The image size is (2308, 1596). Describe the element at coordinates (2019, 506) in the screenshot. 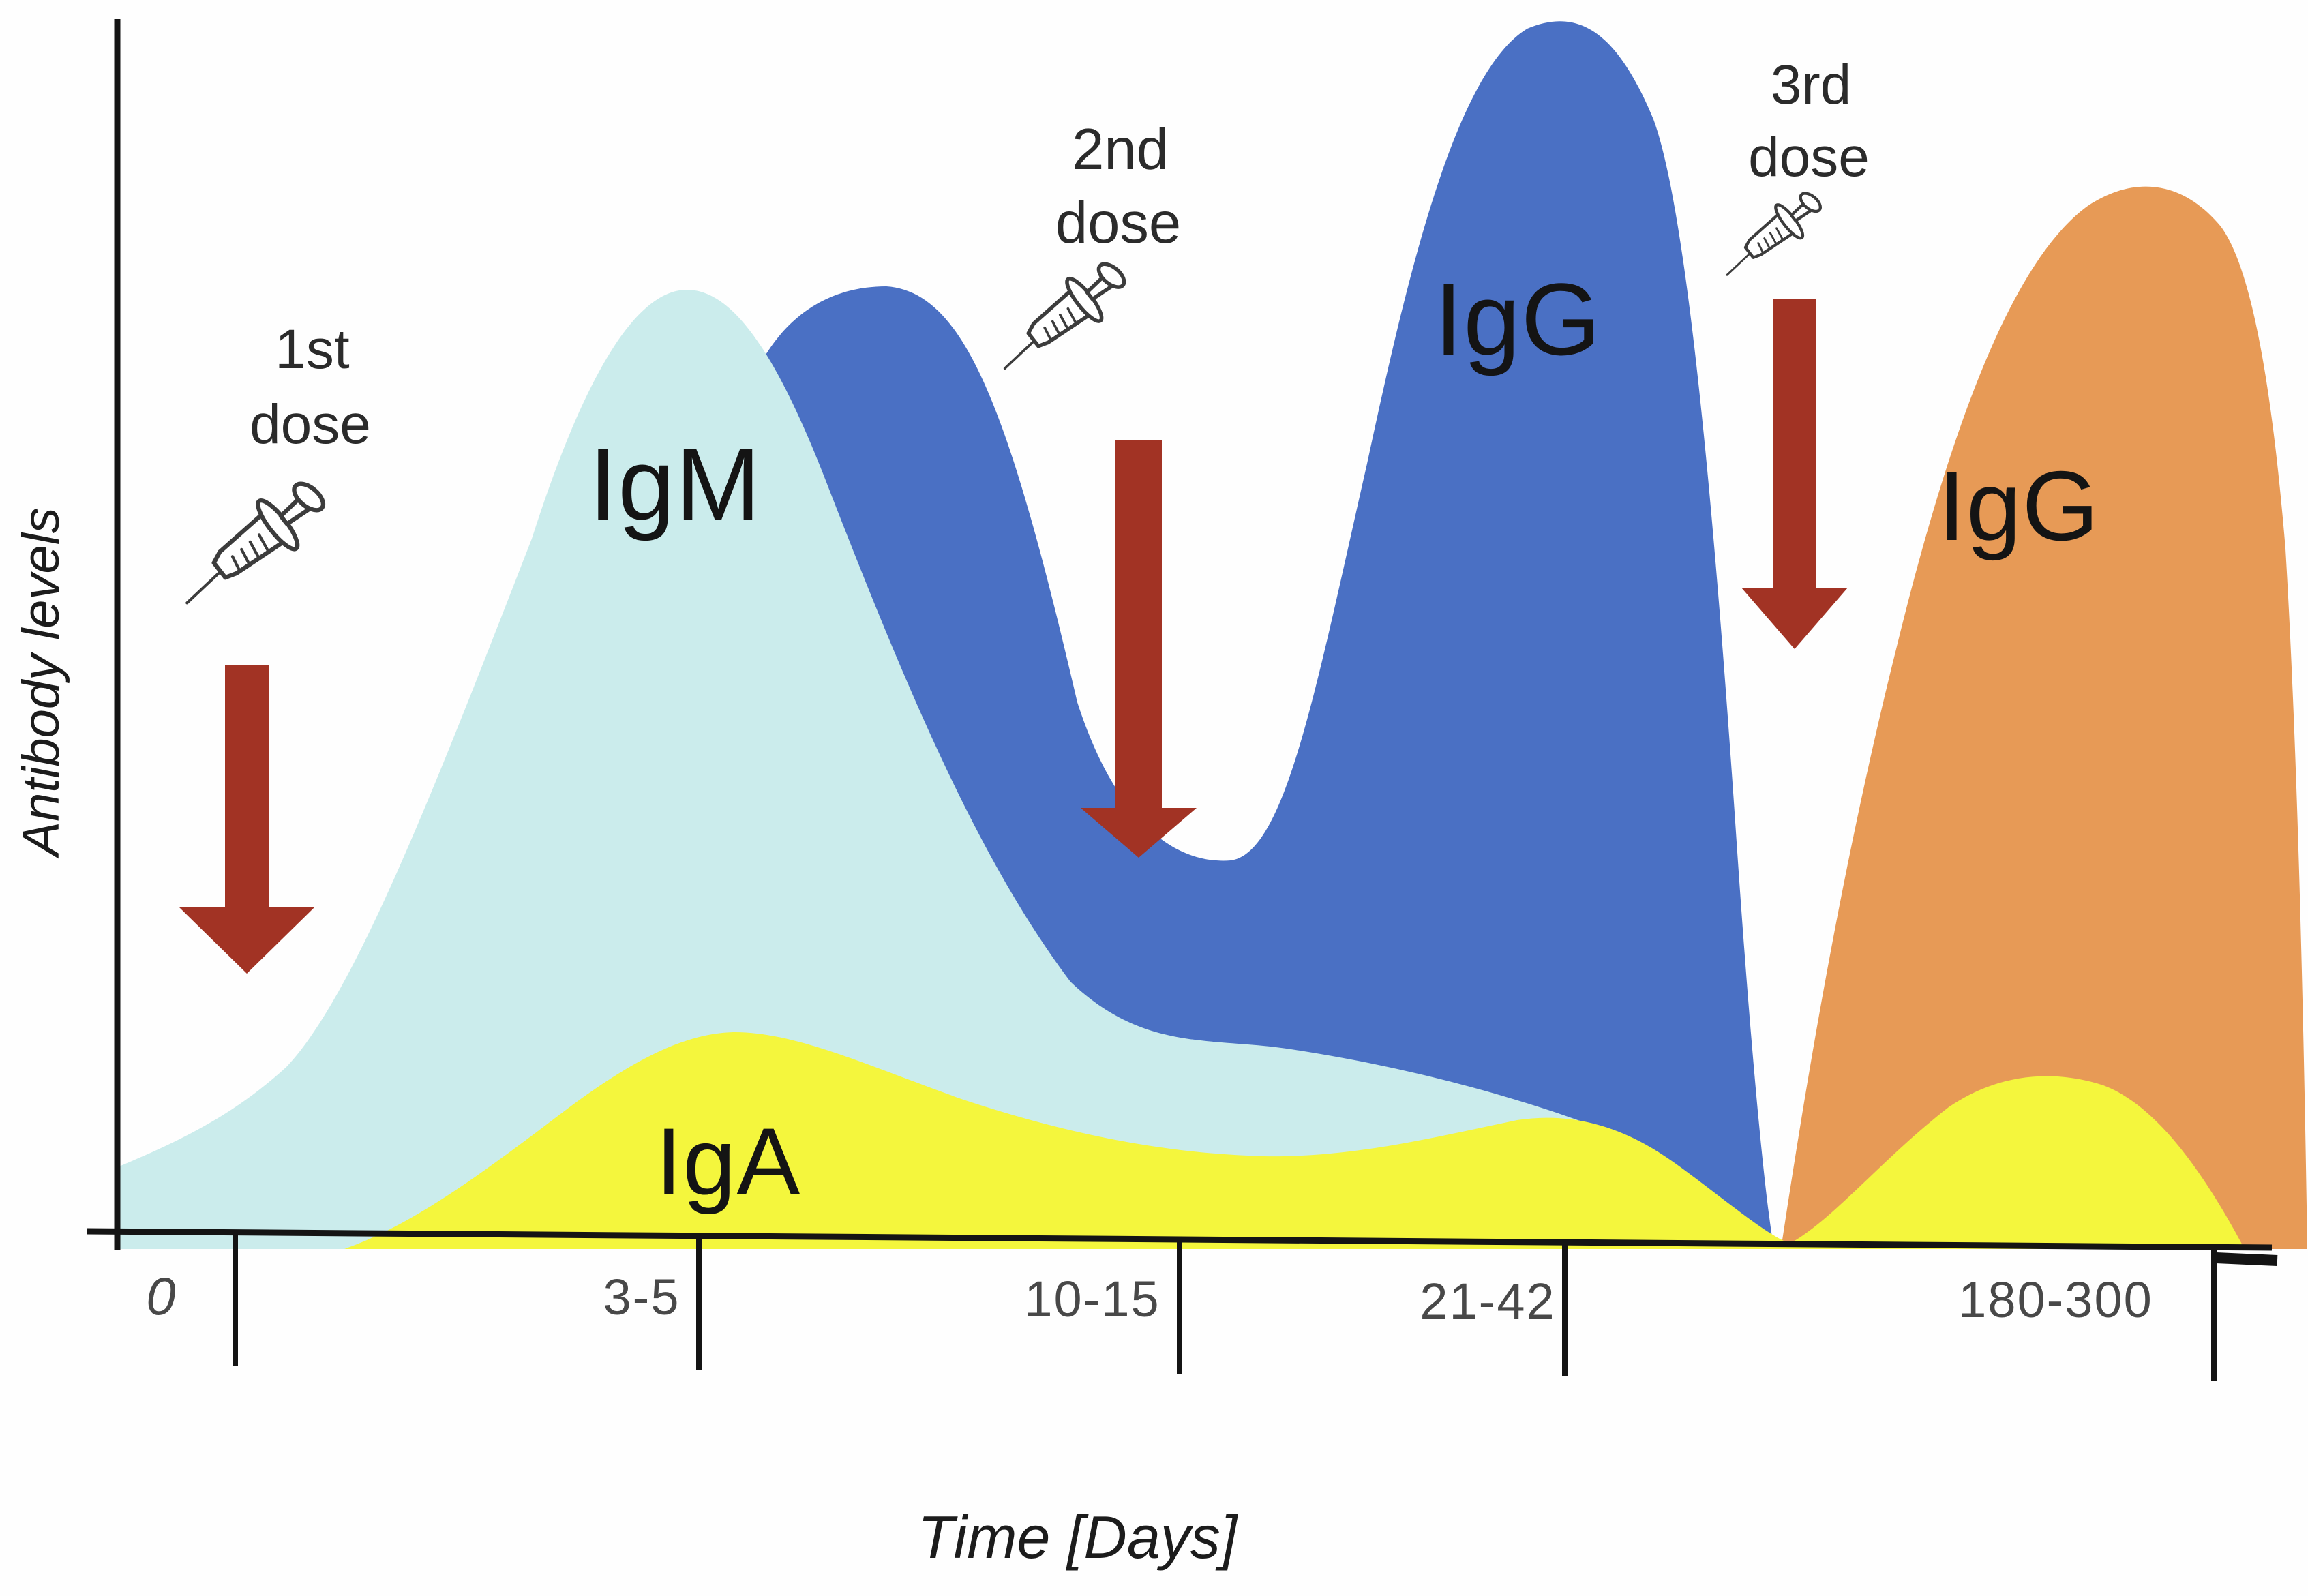

I see `igg-booster-label: IgG` at that location.